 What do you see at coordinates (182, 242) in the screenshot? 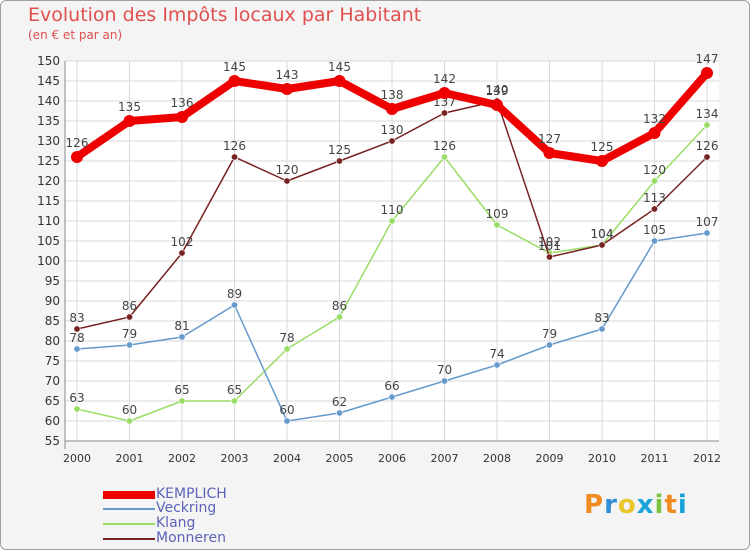
I see `data-label-monneren: 102` at bounding box center [182, 242].